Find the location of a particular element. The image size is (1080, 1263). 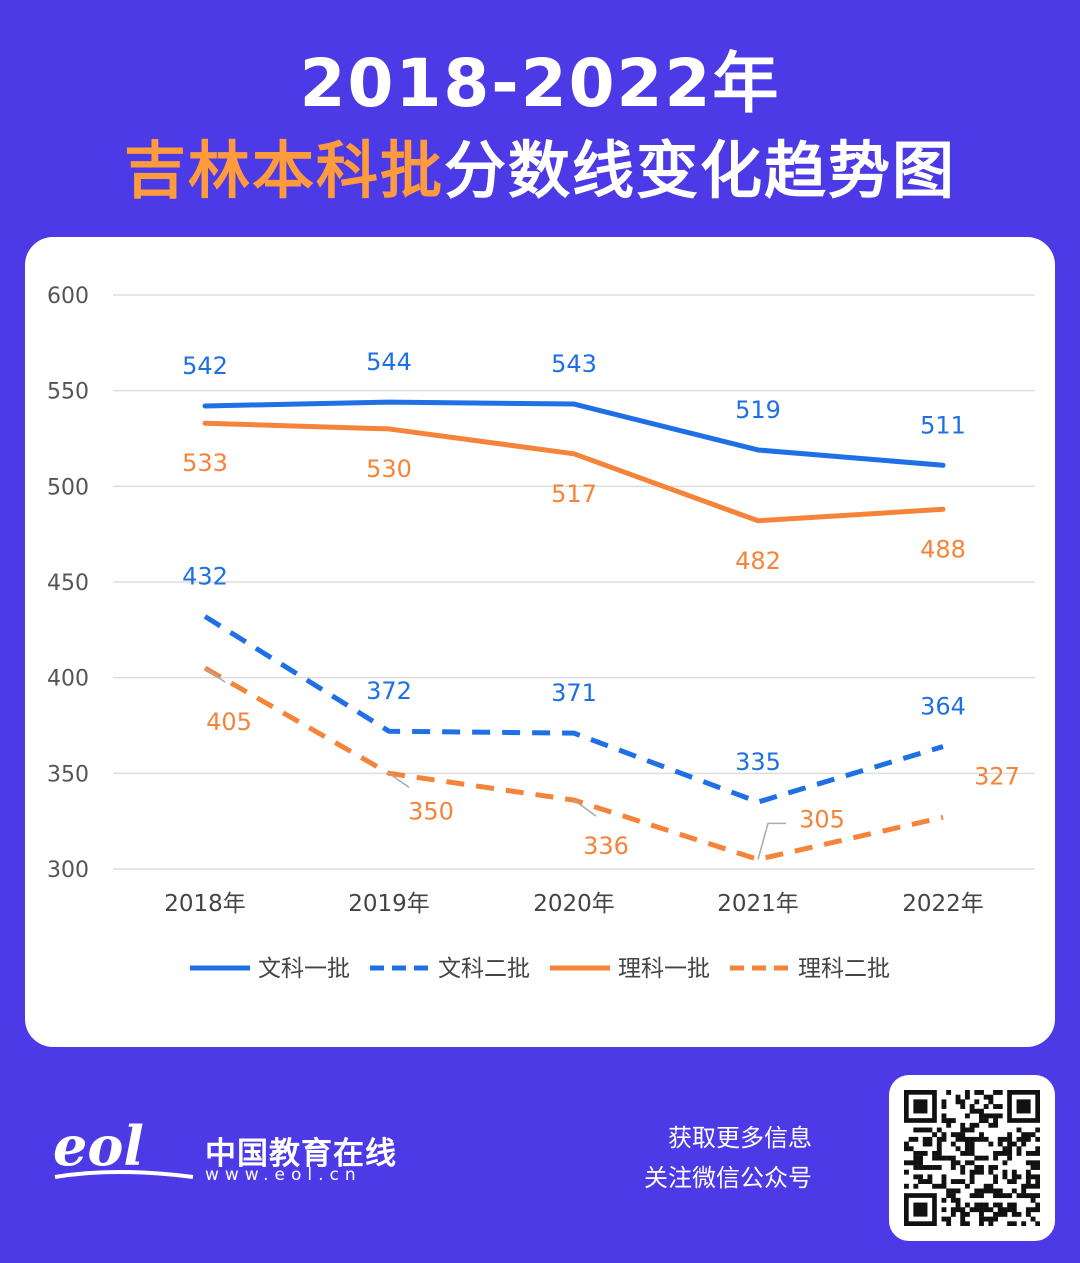

data-label: 511 is located at coordinates (943, 425).